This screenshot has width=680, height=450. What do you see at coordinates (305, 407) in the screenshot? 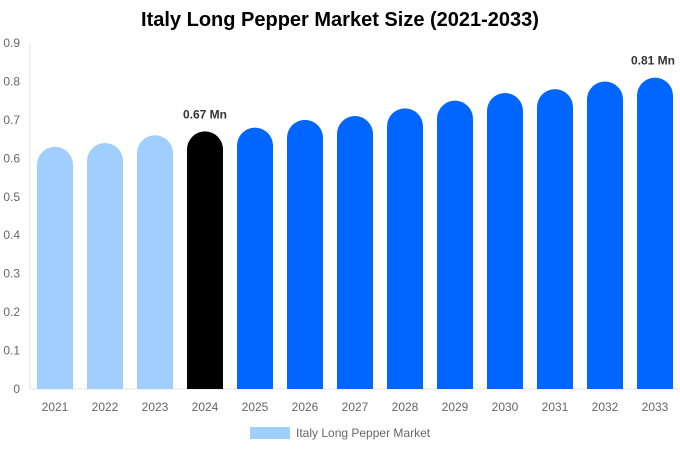
I see `x-tick-label: 2026` at bounding box center [305, 407].